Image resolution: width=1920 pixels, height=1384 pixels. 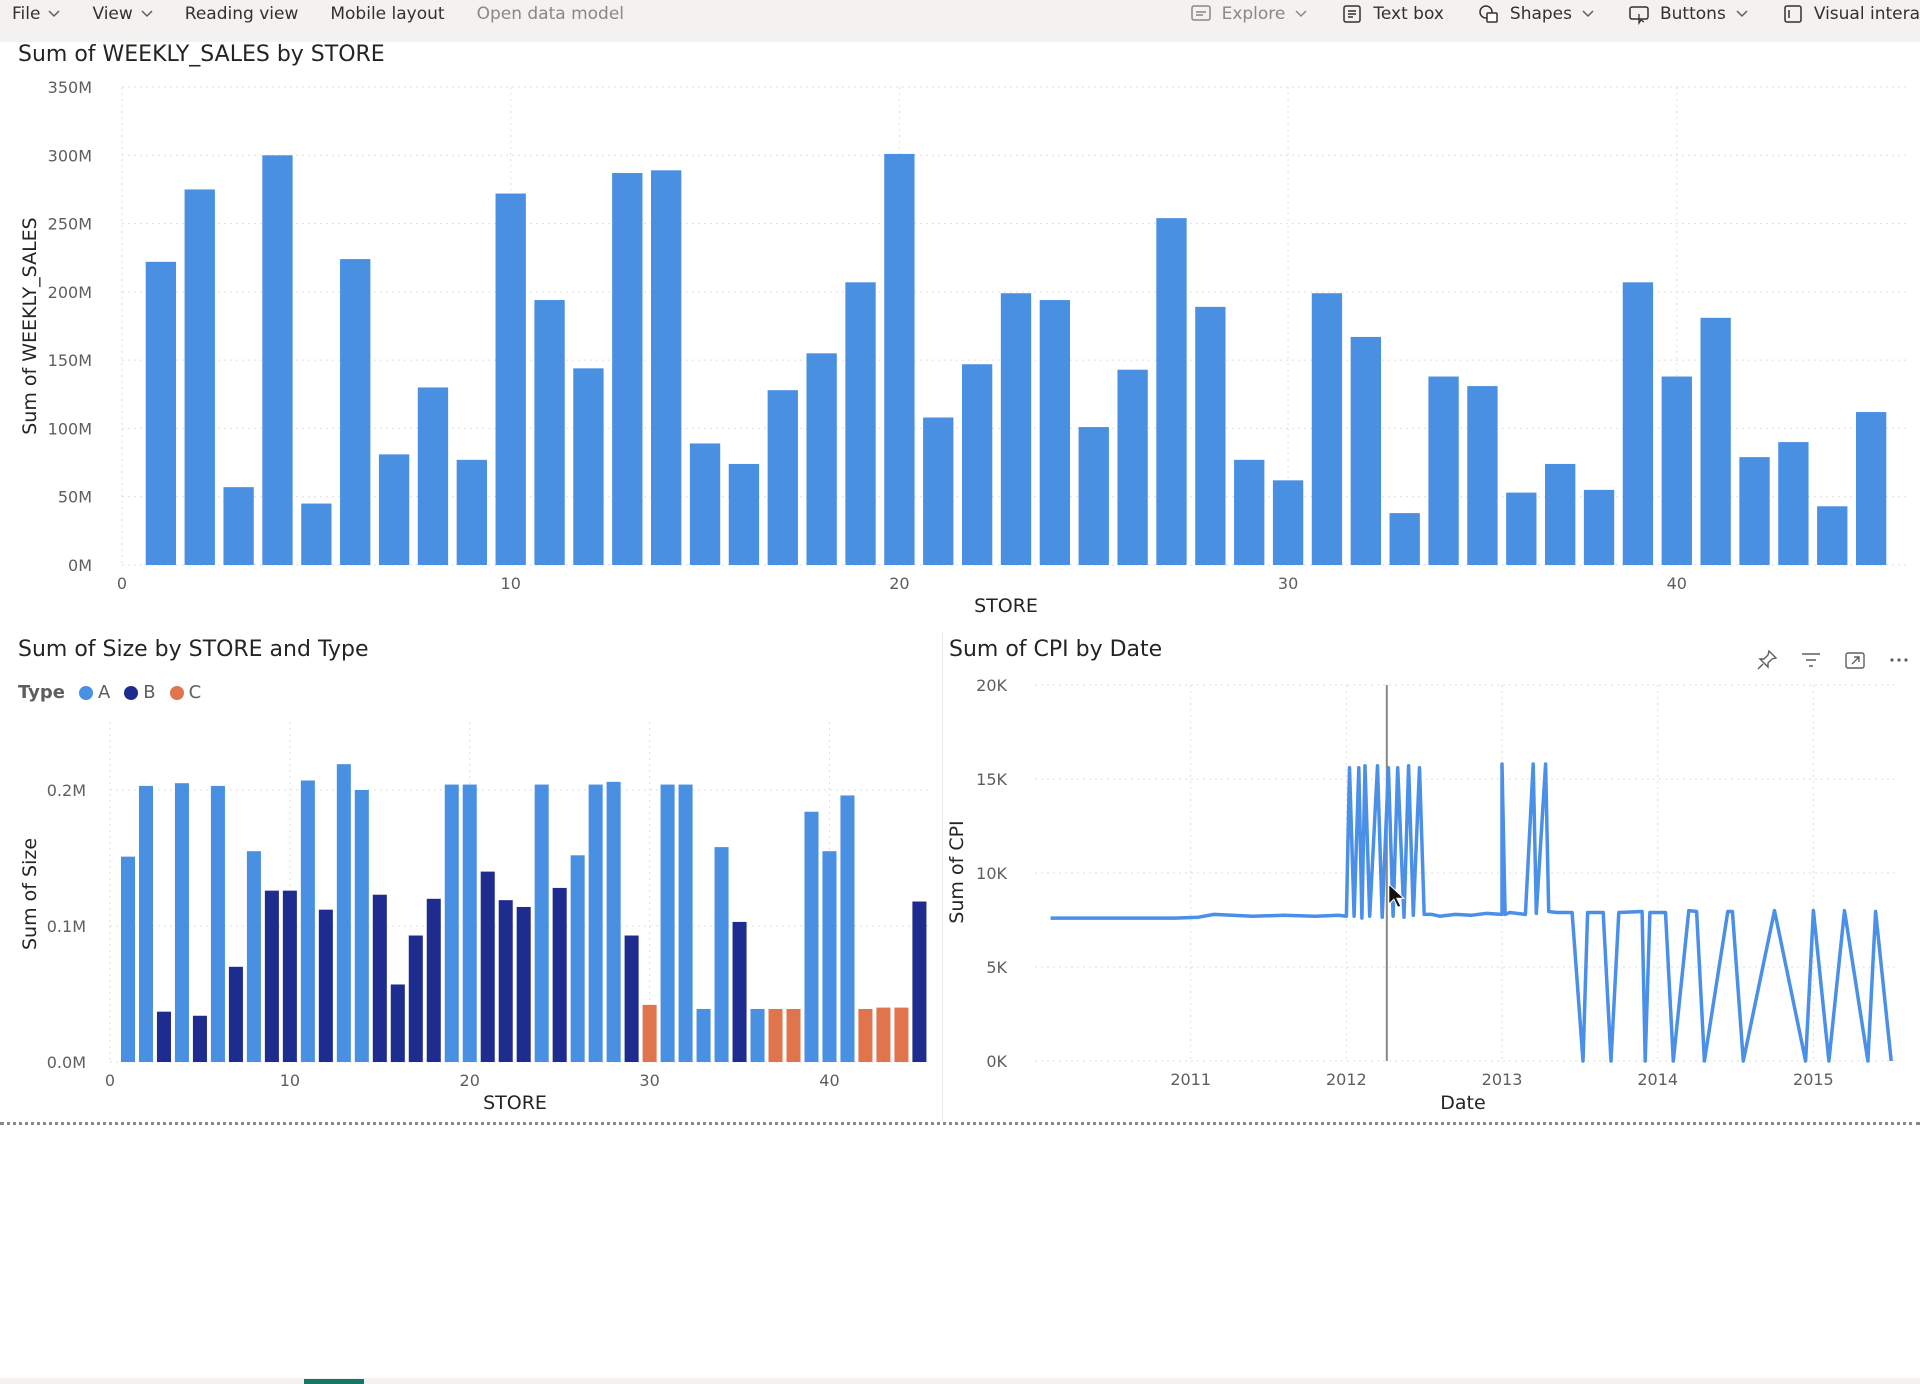 What do you see at coordinates (185, 692) in the screenshot?
I see `legend-entry-c: C` at bounding box center [185, 692].